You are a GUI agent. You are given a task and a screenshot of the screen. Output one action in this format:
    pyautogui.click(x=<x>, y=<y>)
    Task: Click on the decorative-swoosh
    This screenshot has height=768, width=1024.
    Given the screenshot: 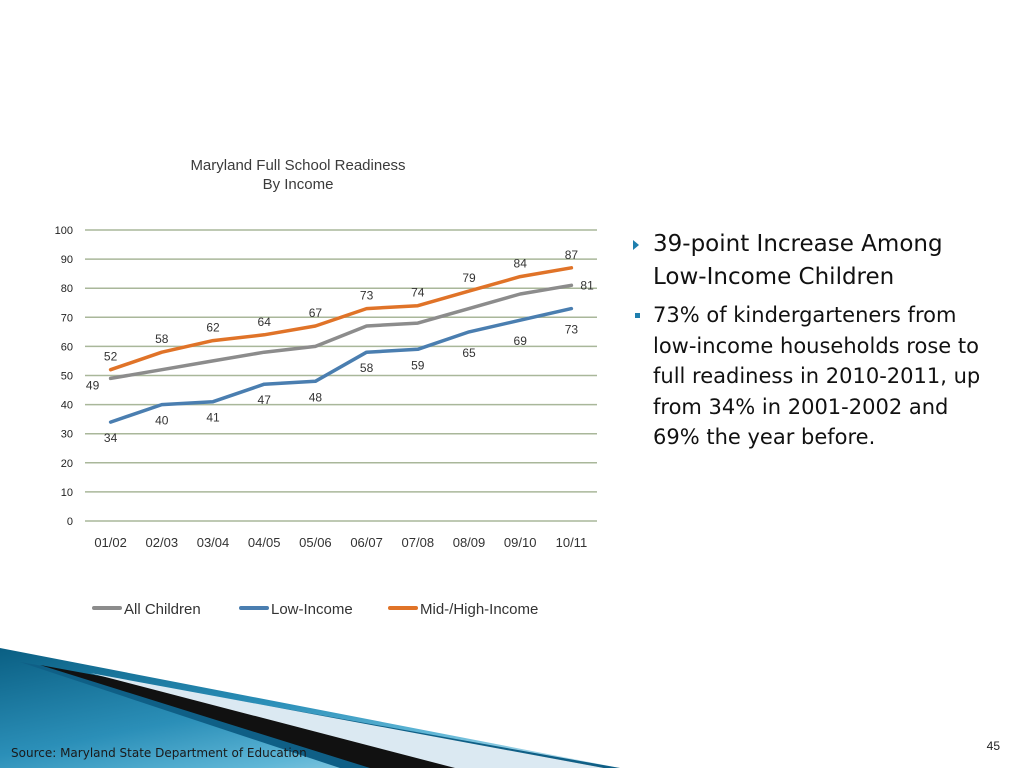 What is the action you would take?
    pyautogui.click(x=310, y=708)
    